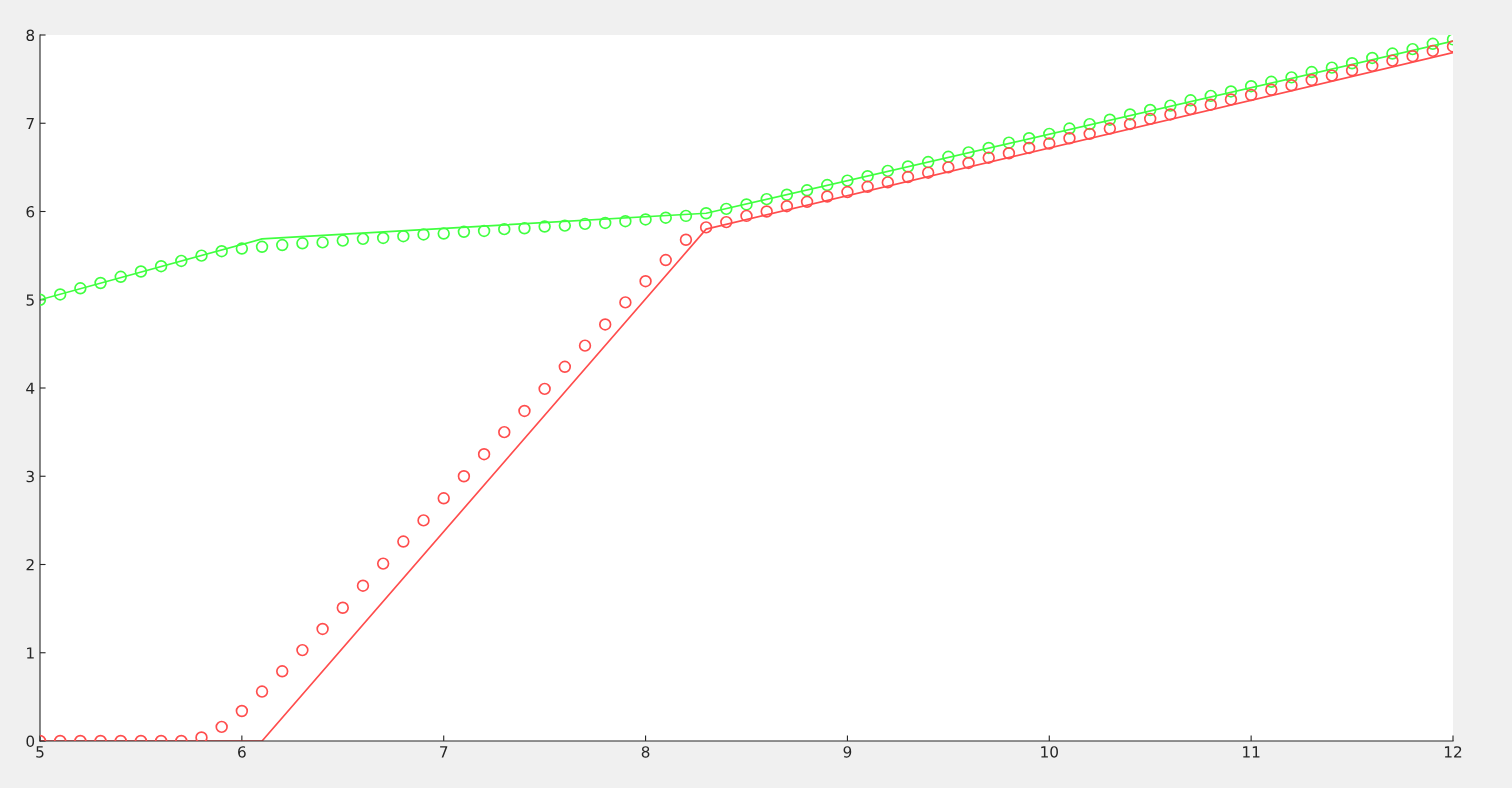  What do you see at coordinates (645, 752) in the screenshot?
I see `x-tick-label: 8` at bounding box center [645, 752].